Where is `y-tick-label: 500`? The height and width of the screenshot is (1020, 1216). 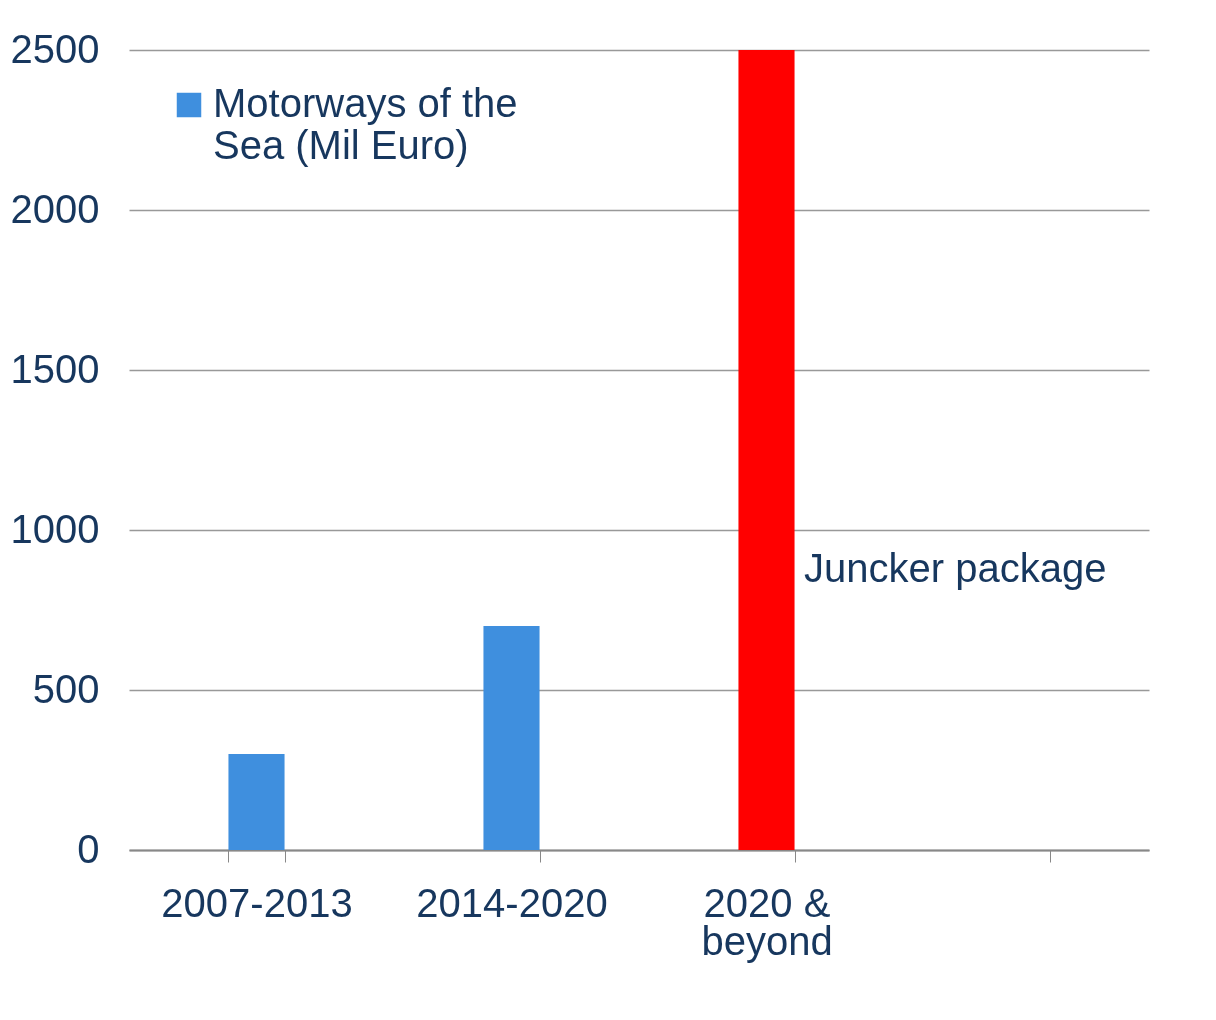
y-tick-label: 500 is located at coordinates (66, 688).